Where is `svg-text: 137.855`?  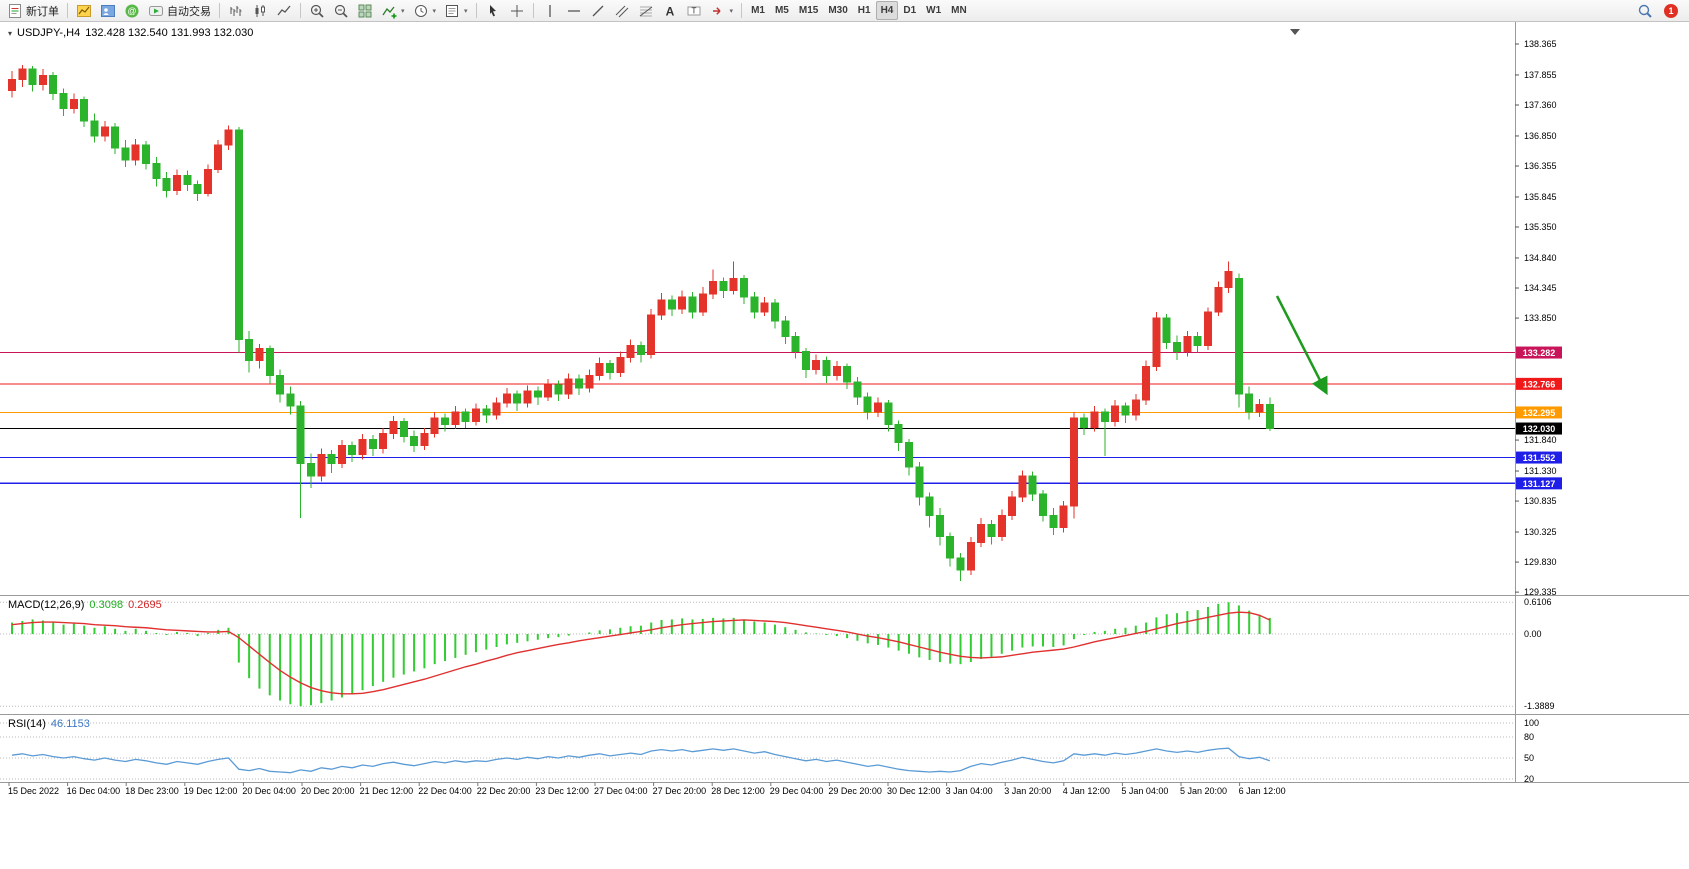
svg-text: 137.855 is located at coordinates (1540, 75).